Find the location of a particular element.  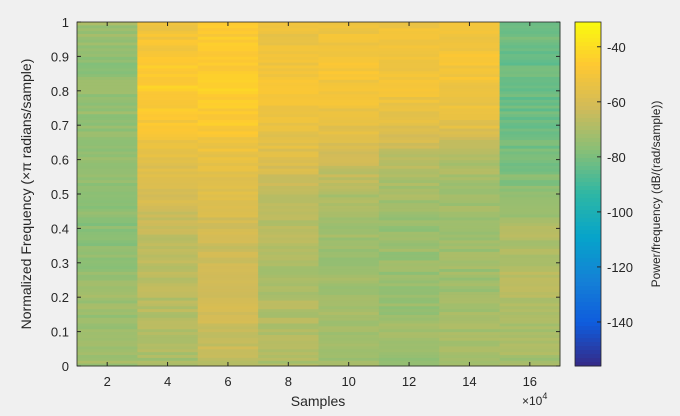

colorbar-frame is located at coordinates (588, 194).